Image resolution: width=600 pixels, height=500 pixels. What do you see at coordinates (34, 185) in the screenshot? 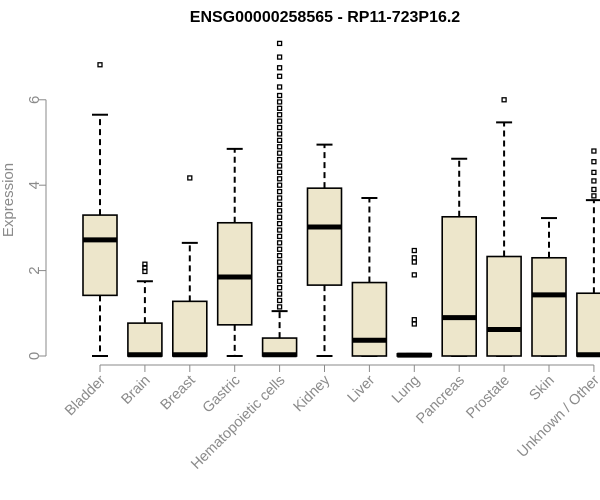
I see `y-tick-label-4: 4` at bounding box center [34, 185].